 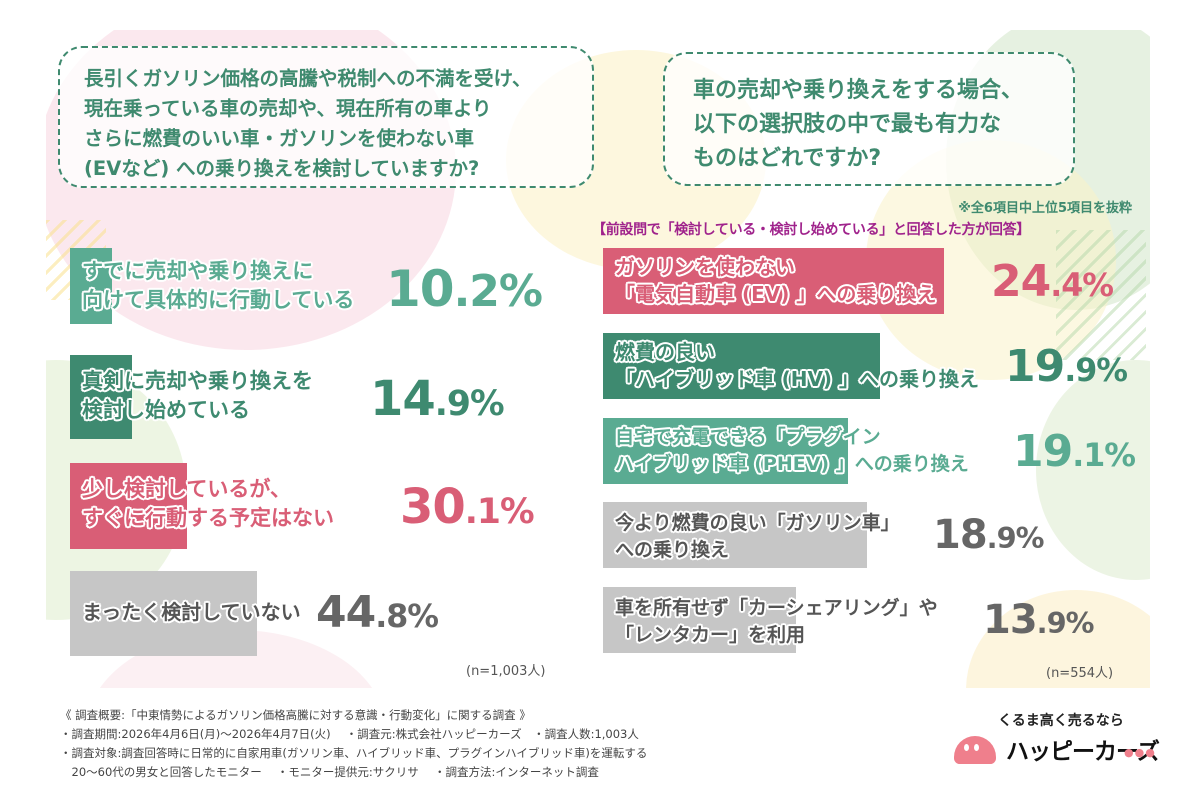 What do you see at coordinates (1074, 451) in the screenshot?
I see `bar-value: 19.1%` at bounding box center [1074, 451].